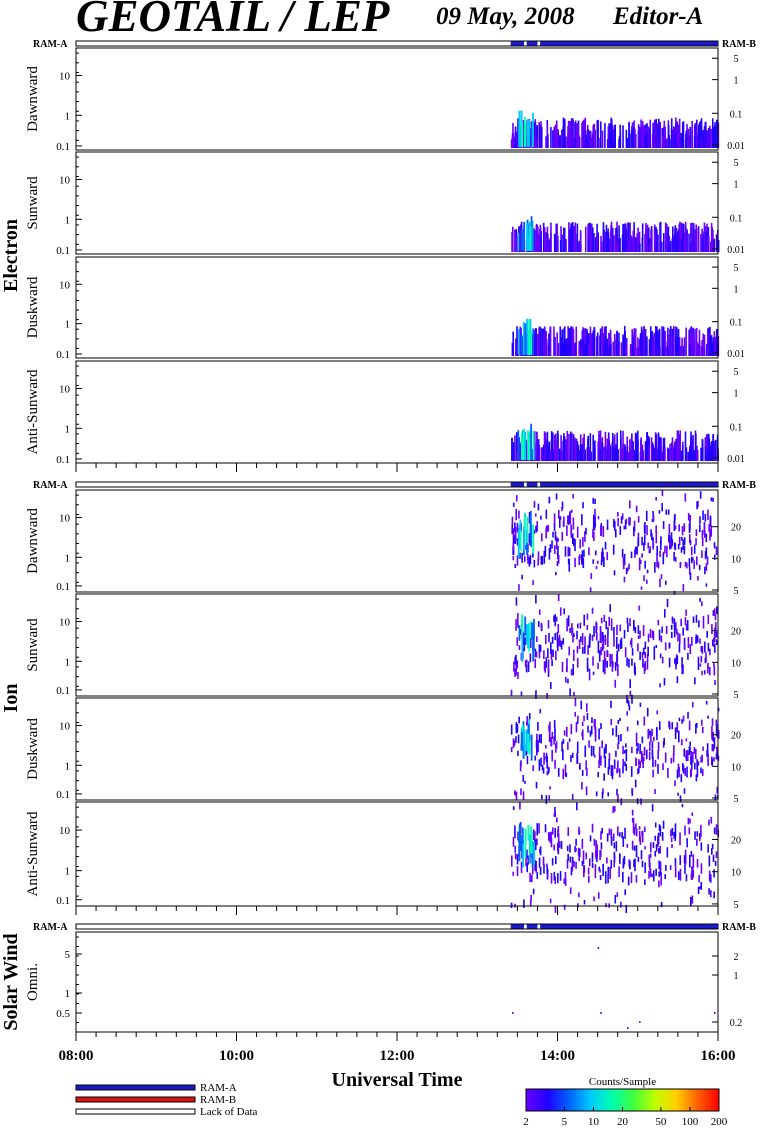 Image resolution: width=762 pixels, height=1128 pixels. What do you see at coordinates (236, 1056) in the screenshot?
I see `x-tick-label: 10:00` at bounding box center [236, 1056].